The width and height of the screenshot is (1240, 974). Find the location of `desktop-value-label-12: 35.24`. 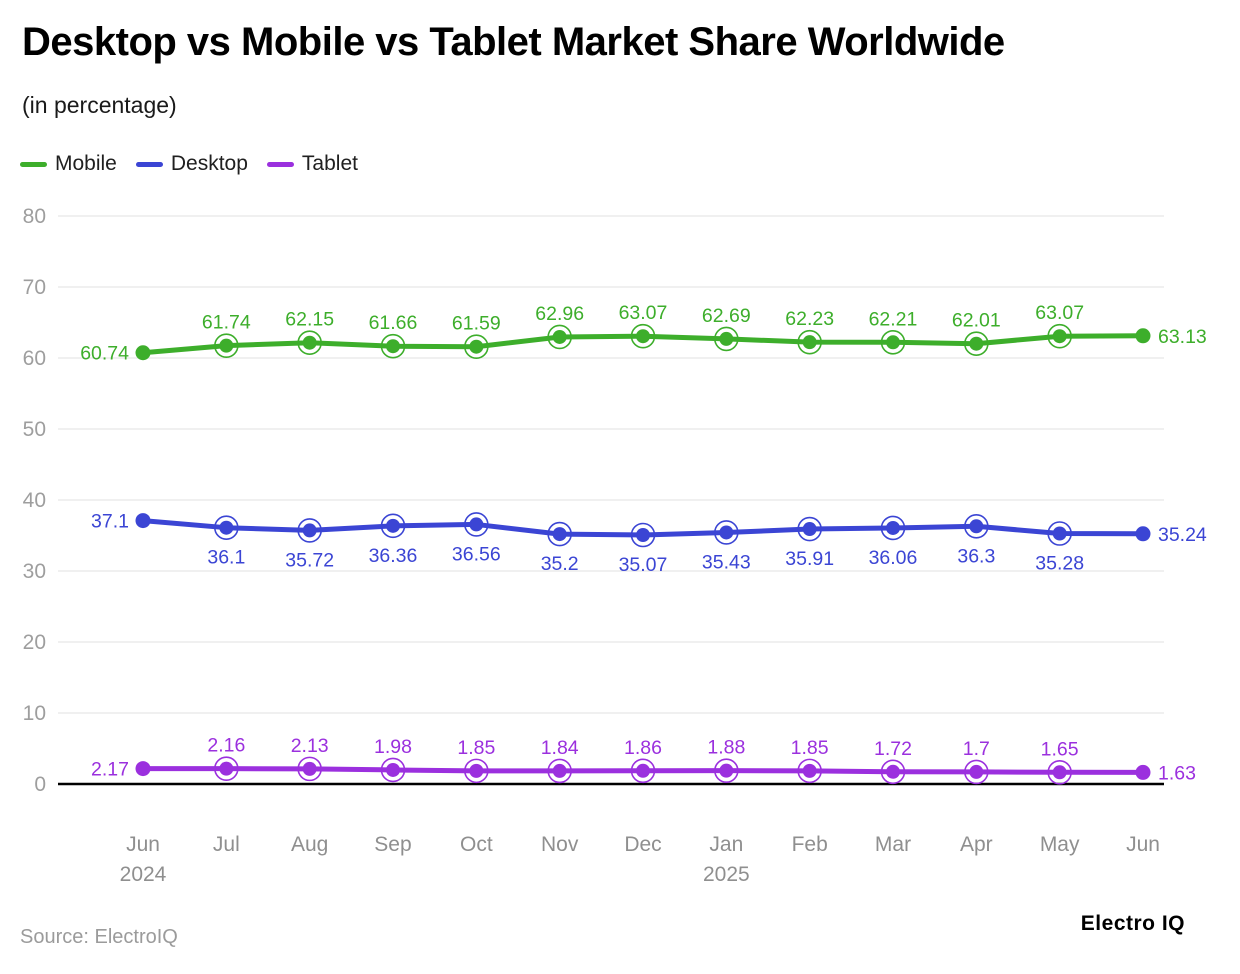

desktop-value-label-12: 35.24 is located at coordinates (1182, 535).